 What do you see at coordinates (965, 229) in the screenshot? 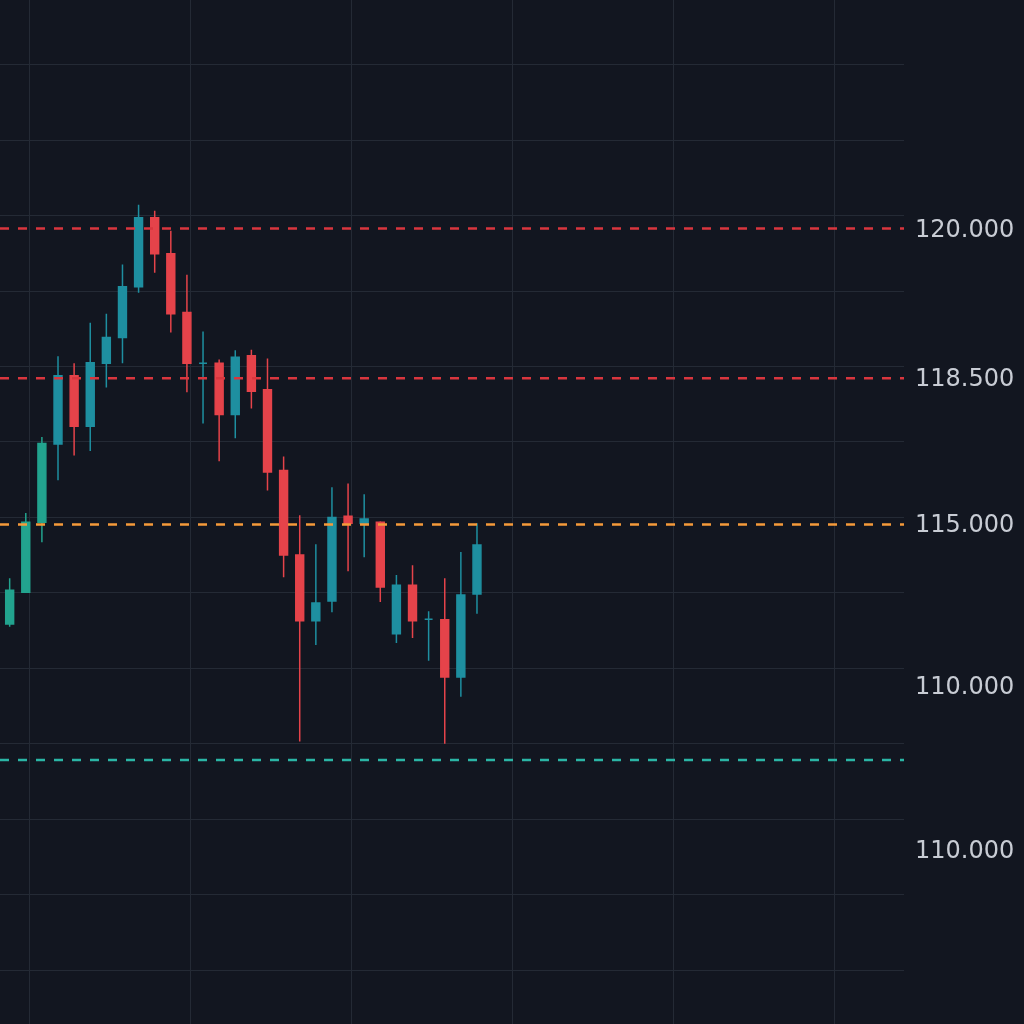
I see `text: 120.000` at bounding box center [965, 229].